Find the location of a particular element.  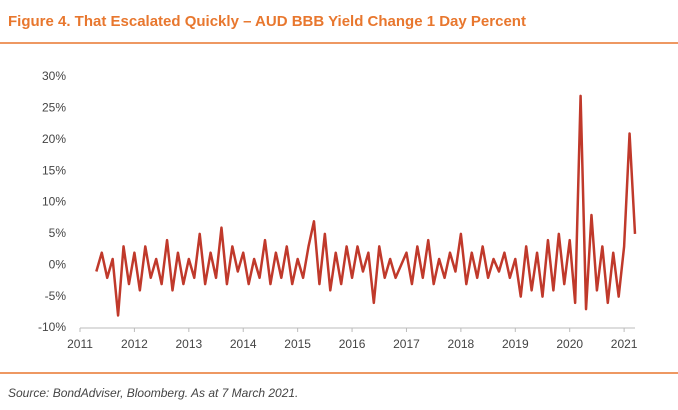

y-tick-label: 25% is located at coordinates (54, 108).